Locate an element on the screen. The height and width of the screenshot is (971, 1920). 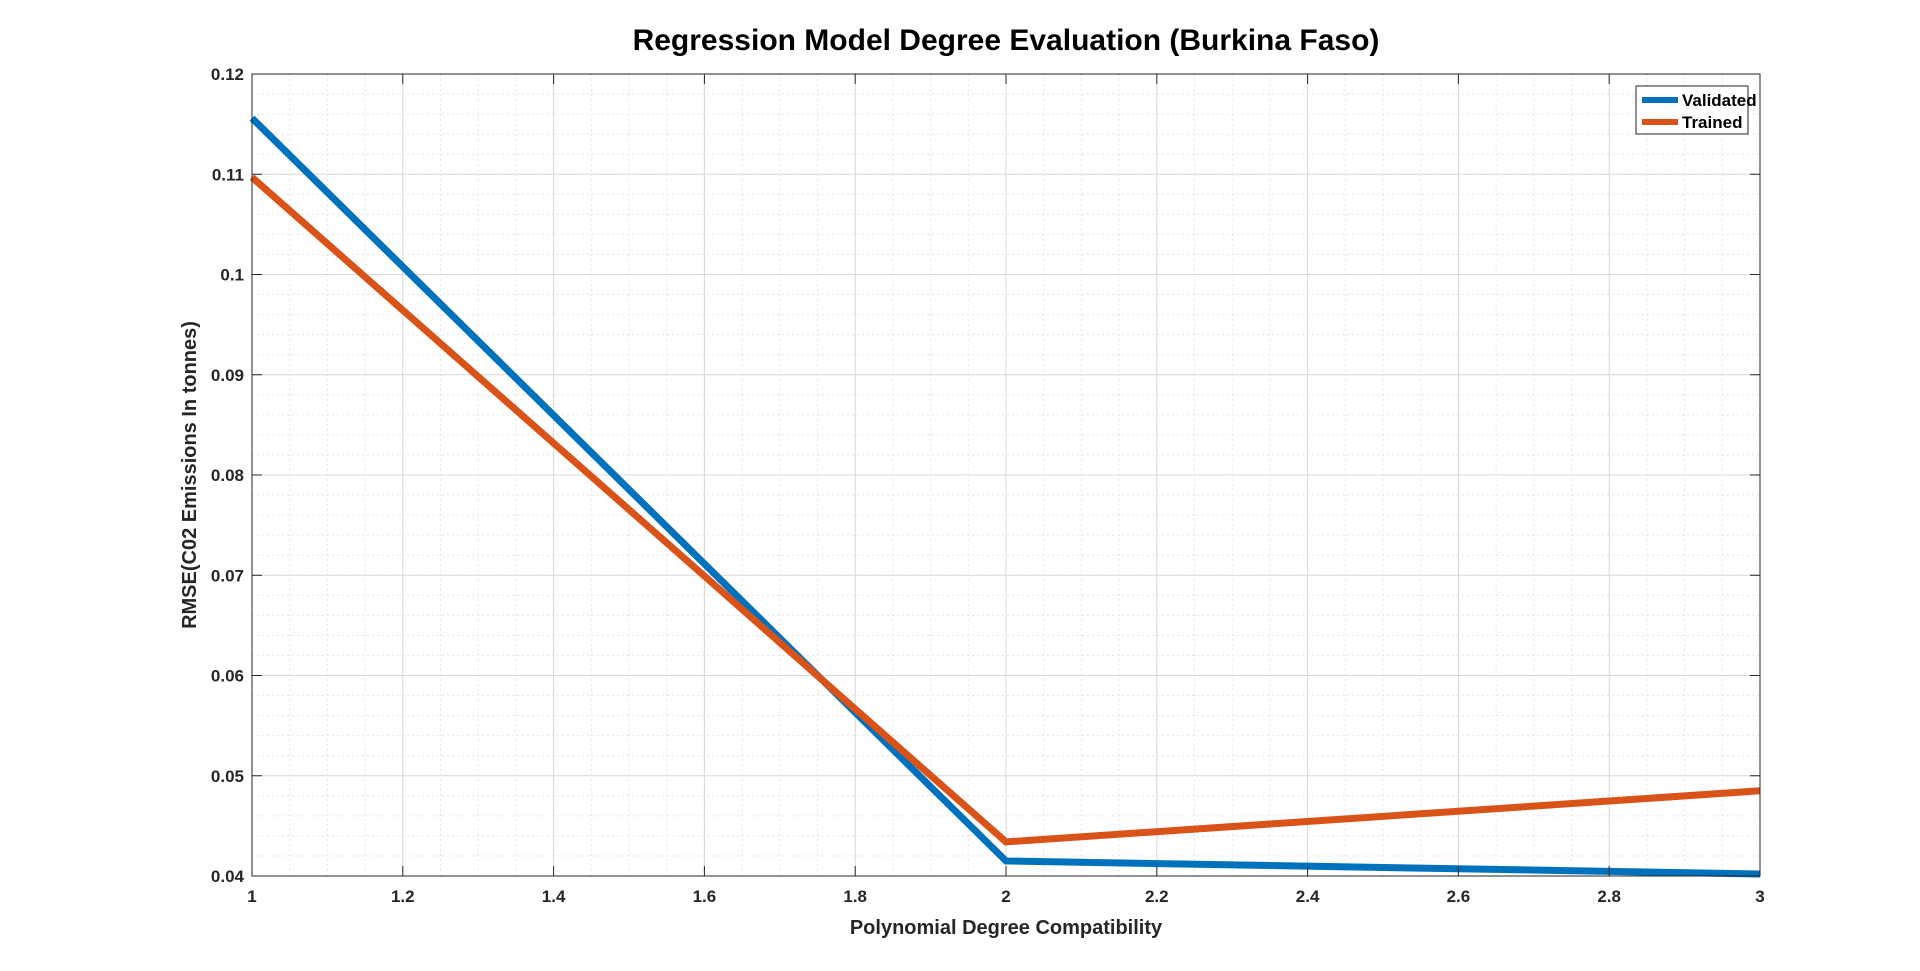
y-tick-label: 0.08 is located at coordinates (227, 475).